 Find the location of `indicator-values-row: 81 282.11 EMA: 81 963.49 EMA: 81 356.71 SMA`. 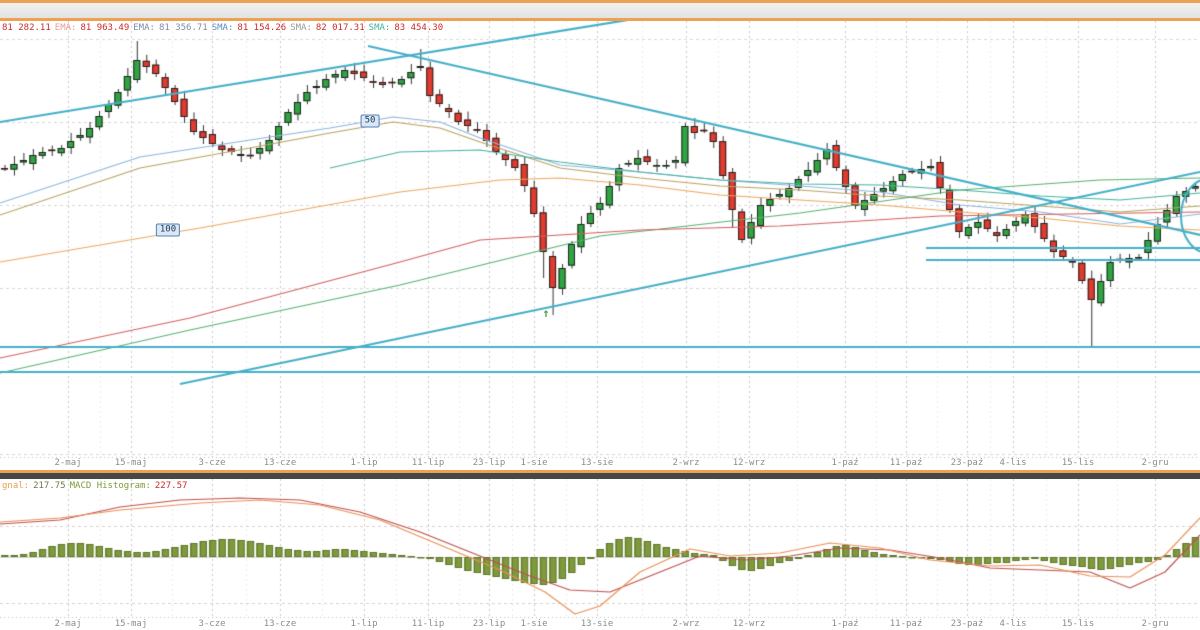

indicator-values-row: 81 282.11 EMA: 81 963.49 EMA: 81 356.71 SMA is located at coordinates (224, 28).